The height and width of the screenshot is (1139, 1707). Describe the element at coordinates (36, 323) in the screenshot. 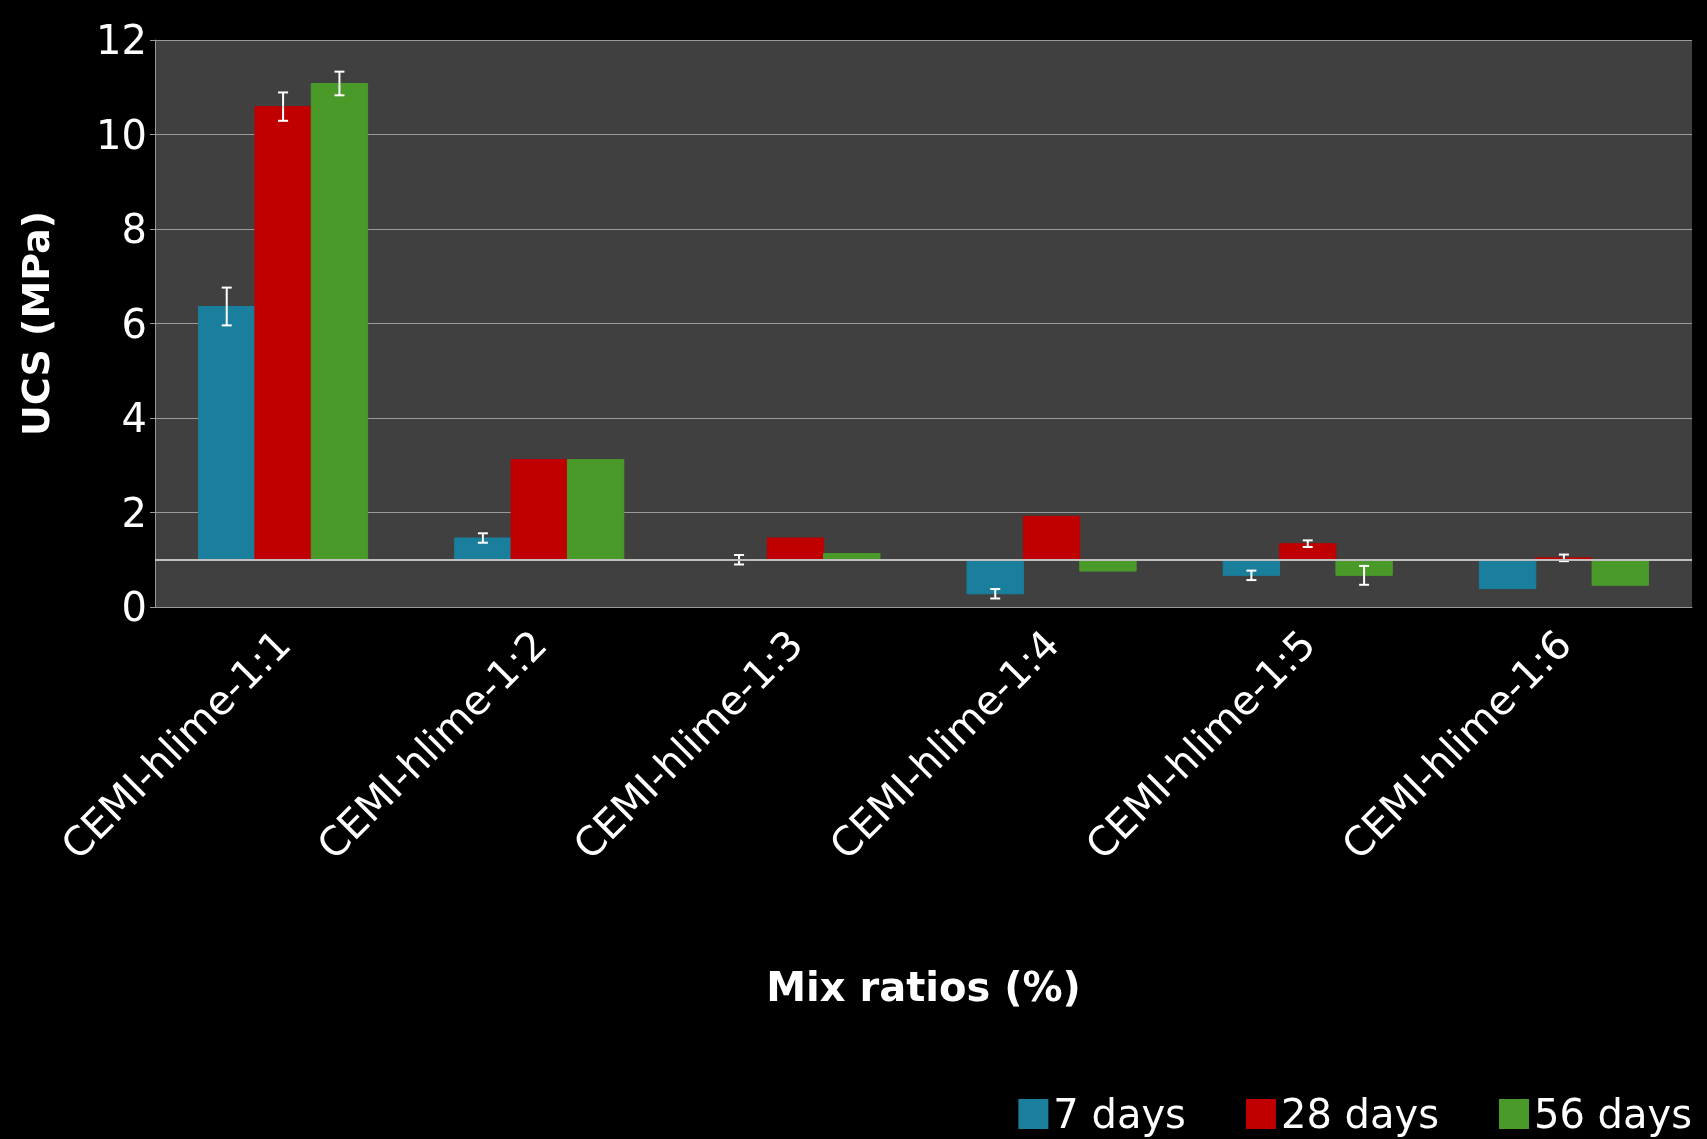

I see `y-axis-title: UCS (MPa)` at that location.